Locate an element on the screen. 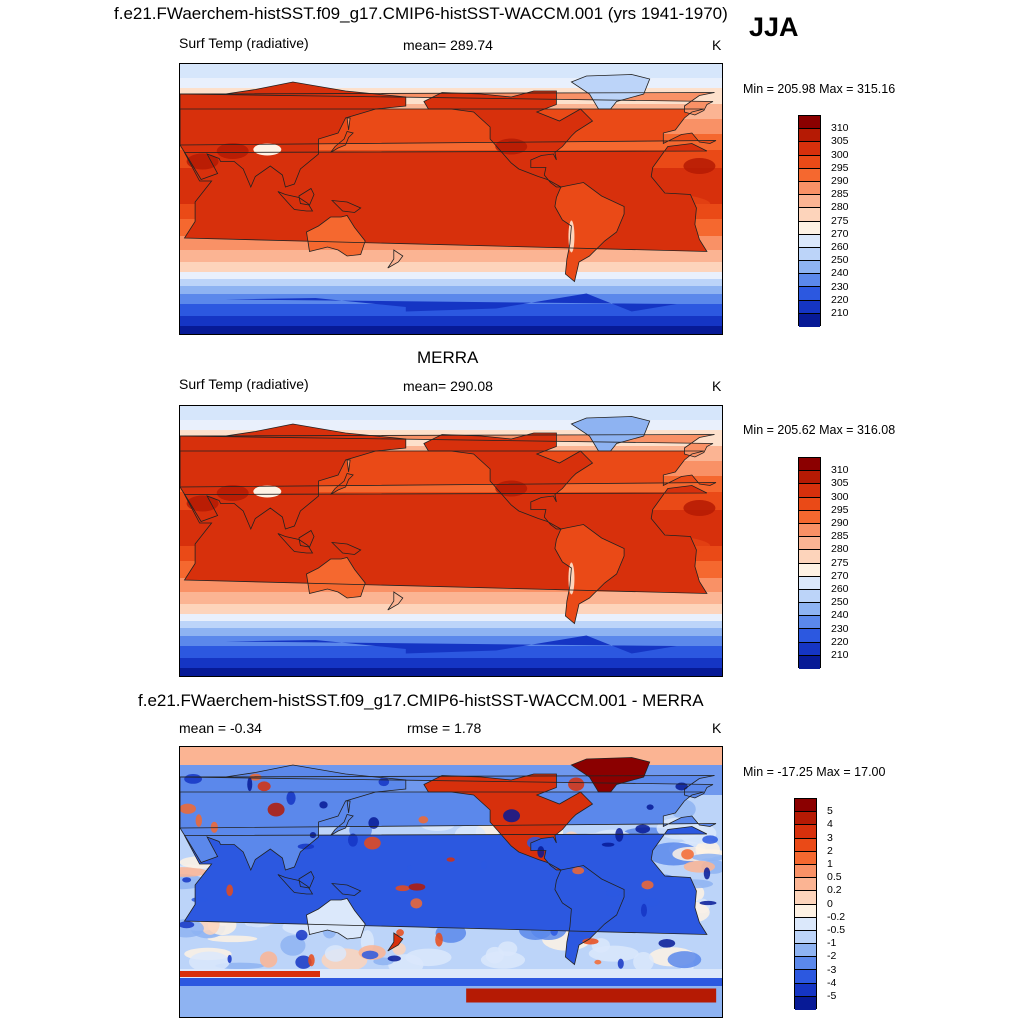 This screenshot has height=1024, width=1024. colorbar-tick-label: 230 is located at coordinates (840, 286).